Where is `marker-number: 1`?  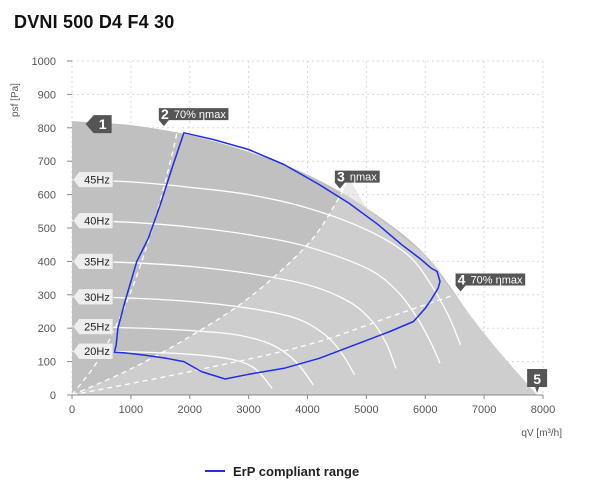
marker-number: 1 is located at coordinates (103, 124).